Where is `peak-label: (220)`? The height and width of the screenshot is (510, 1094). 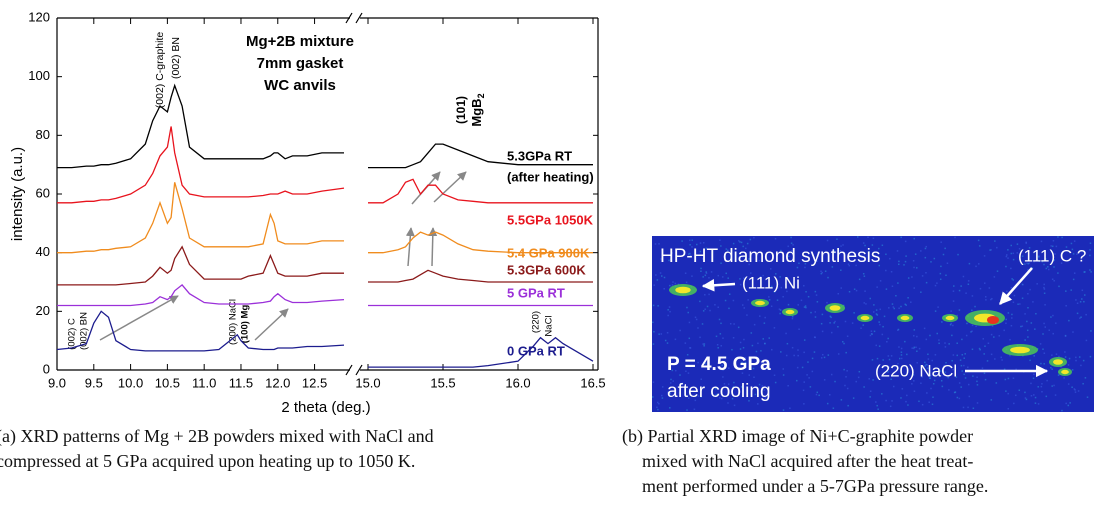
peak-label: (220) is located at coordinates (536, 322).